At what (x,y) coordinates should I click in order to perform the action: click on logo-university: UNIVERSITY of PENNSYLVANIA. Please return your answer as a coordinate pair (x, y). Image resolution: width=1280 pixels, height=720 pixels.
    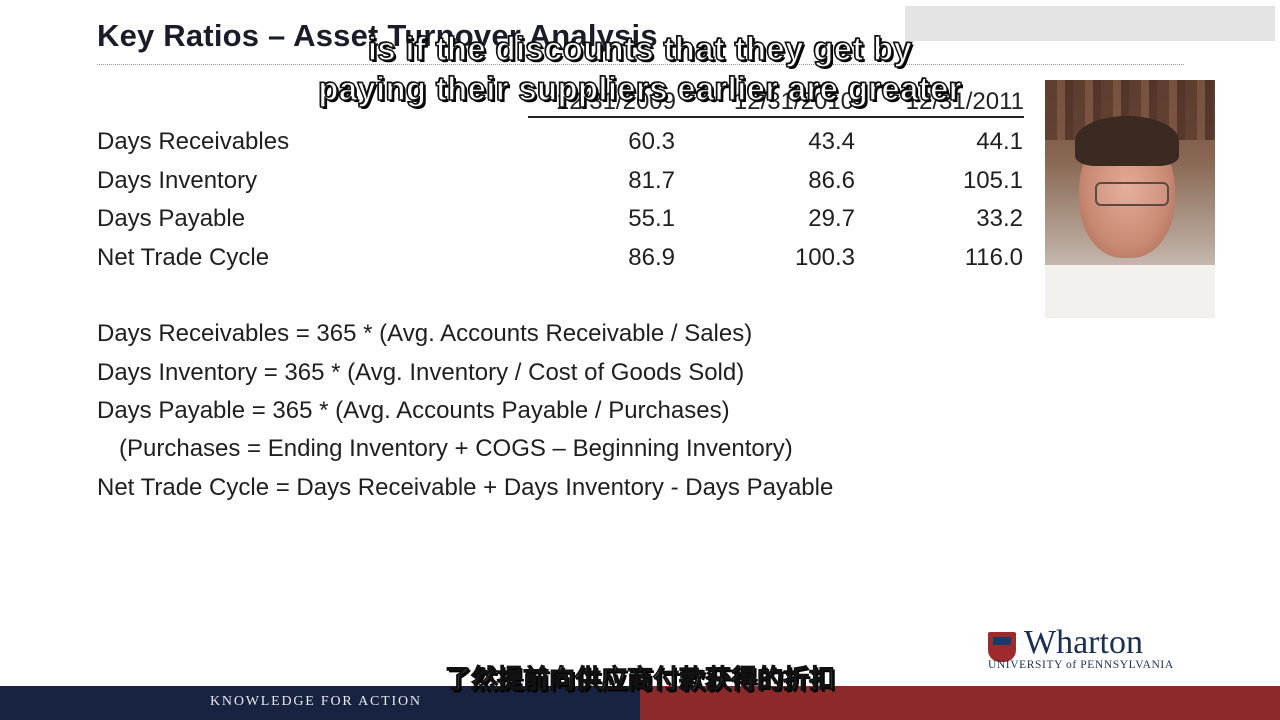
    Looking at the image, I should click on (1081, 665).